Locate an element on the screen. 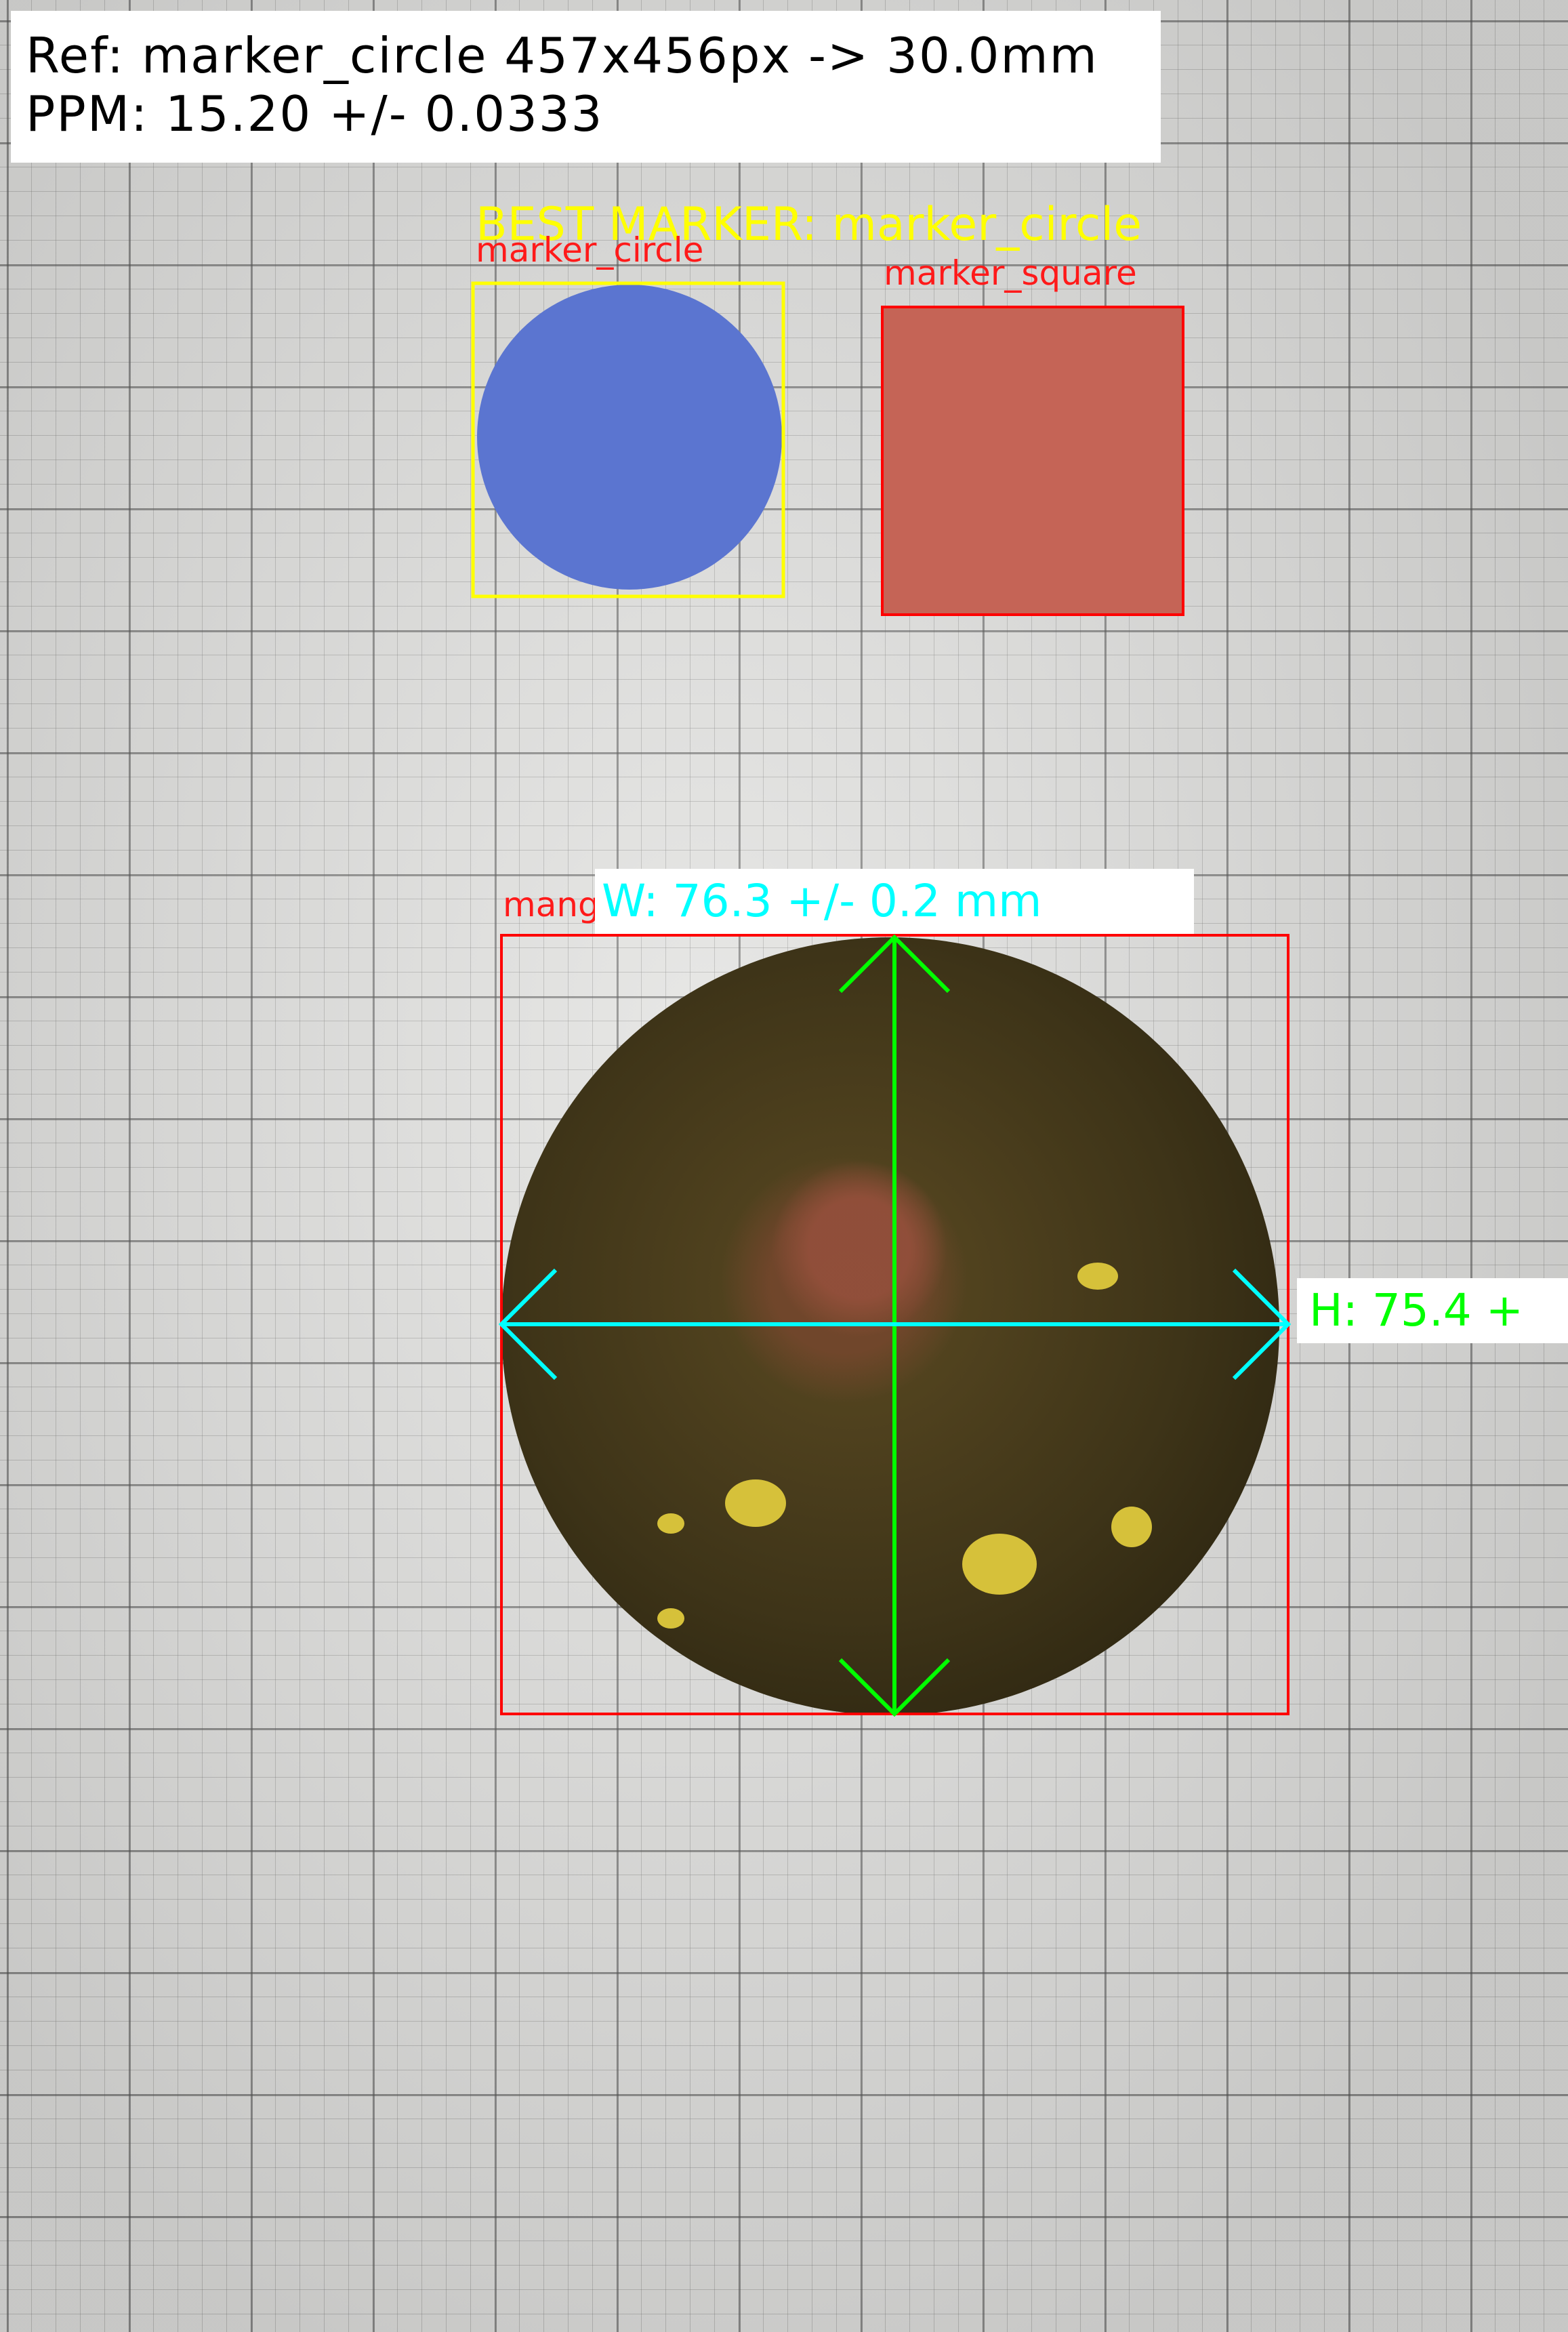  object-label: mang is located at coordinates (551, 905).